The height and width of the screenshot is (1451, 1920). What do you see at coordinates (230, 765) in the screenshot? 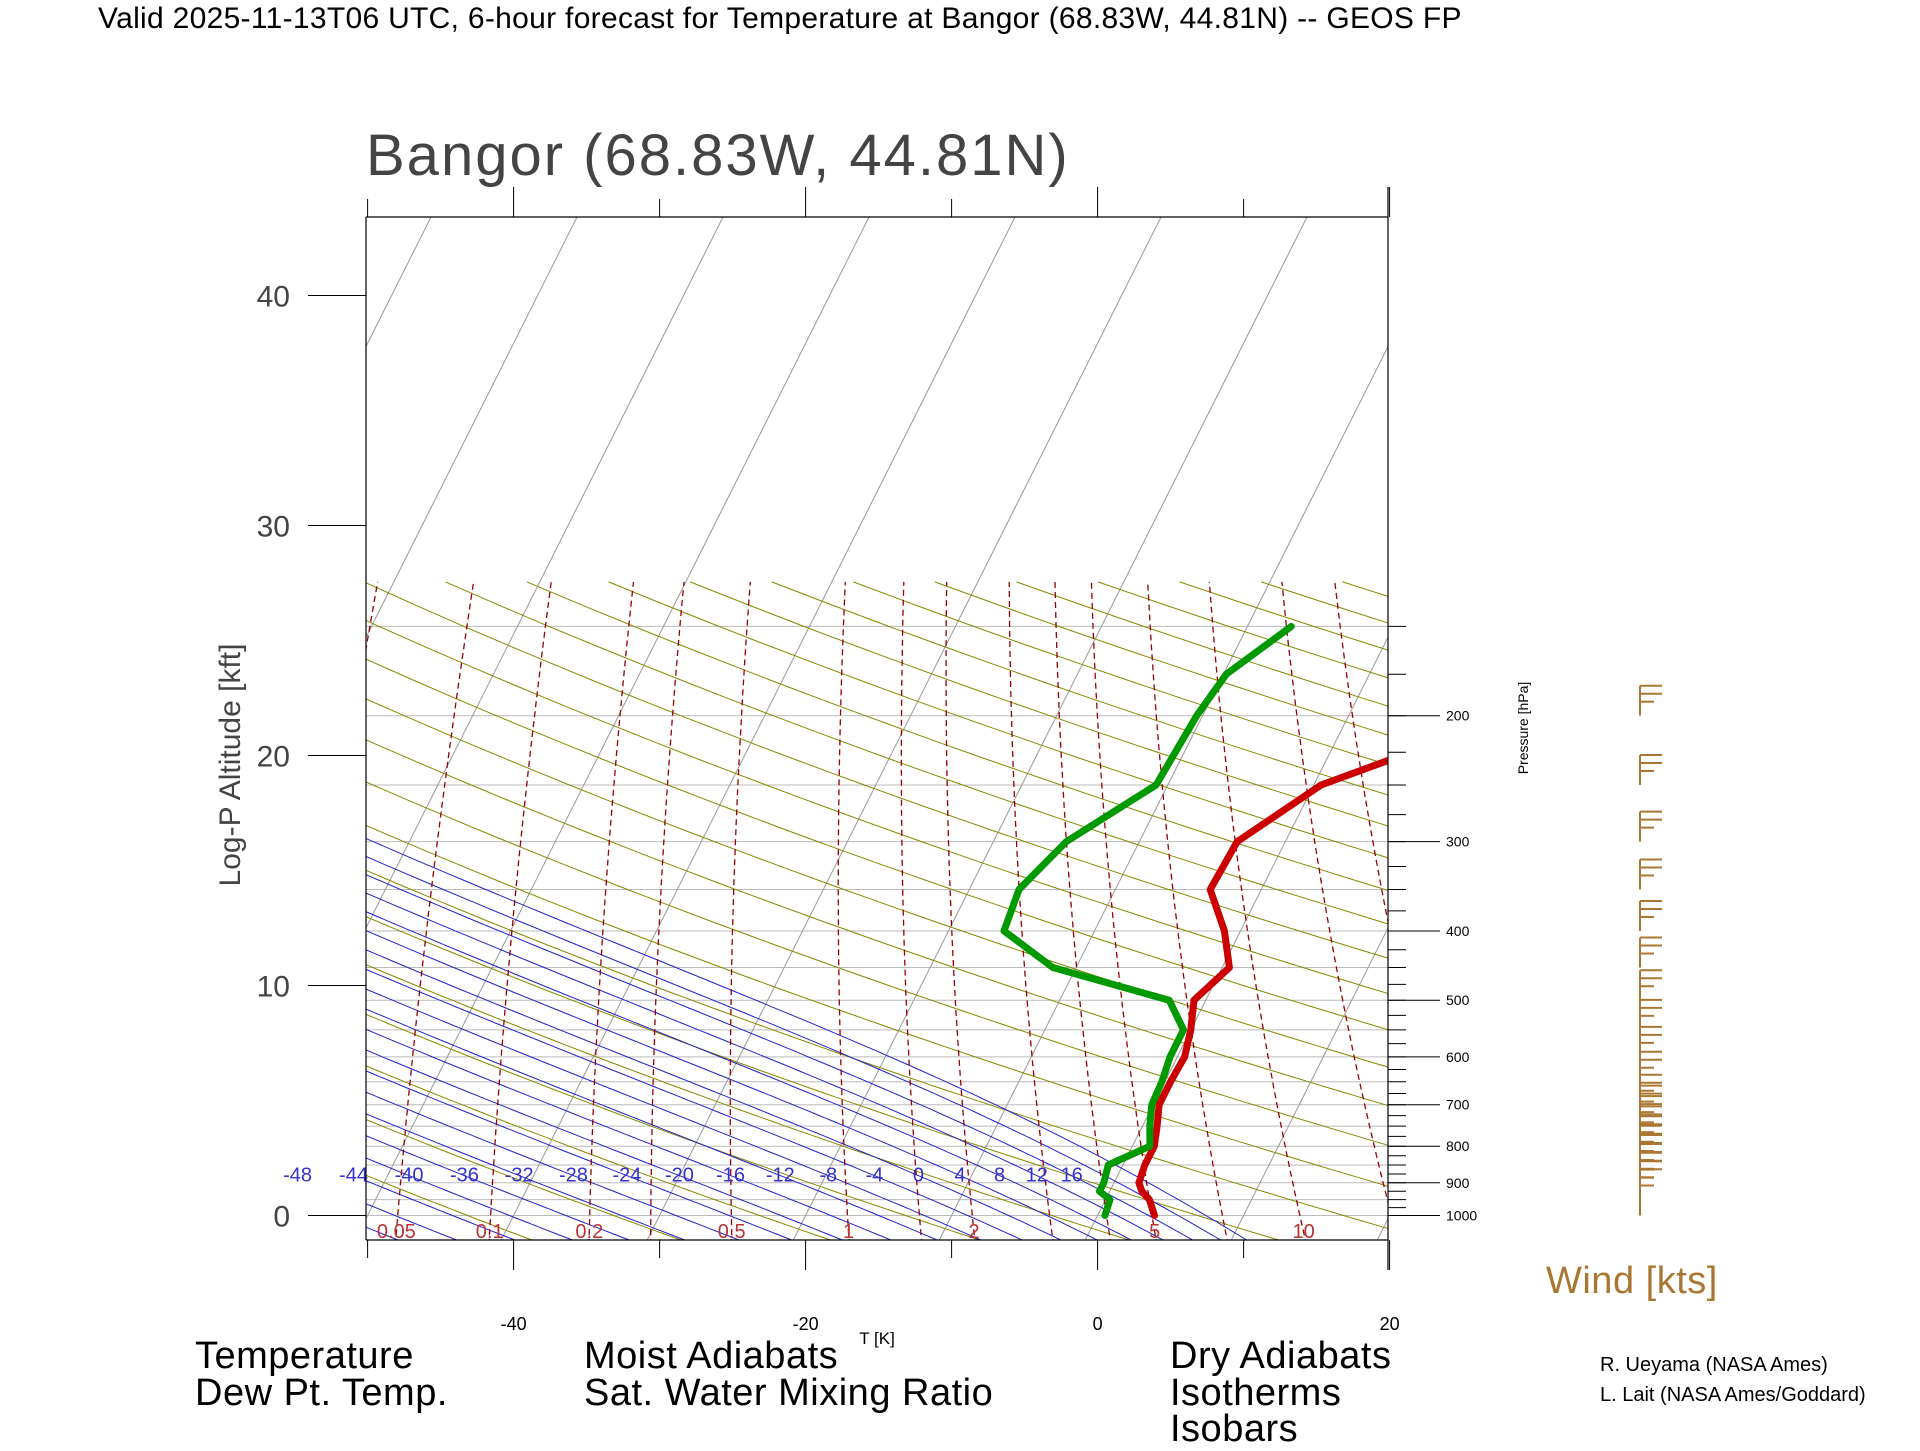
I see `y-axis-label-left: Log-P Altitude [kft]` at bounding box center [230, 765].